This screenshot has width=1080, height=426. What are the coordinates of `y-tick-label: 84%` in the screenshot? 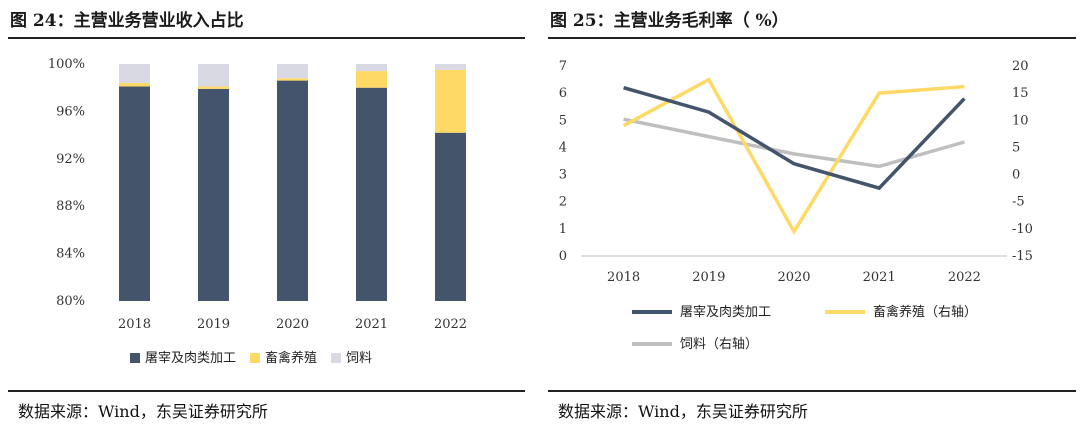 It's located at (70, 254).